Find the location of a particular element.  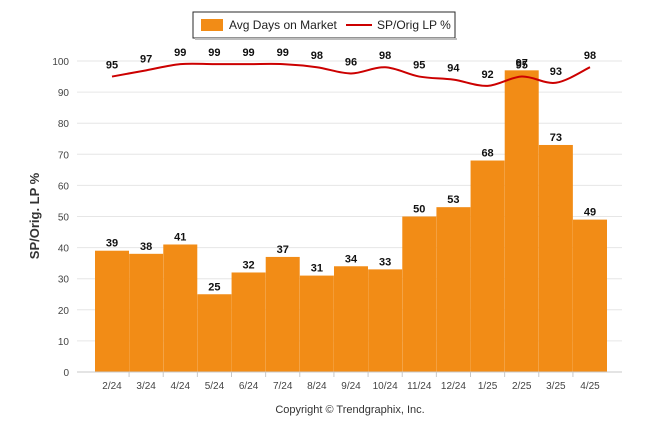

x-tick-label: 2/25 is located at coordinates (522, 386).